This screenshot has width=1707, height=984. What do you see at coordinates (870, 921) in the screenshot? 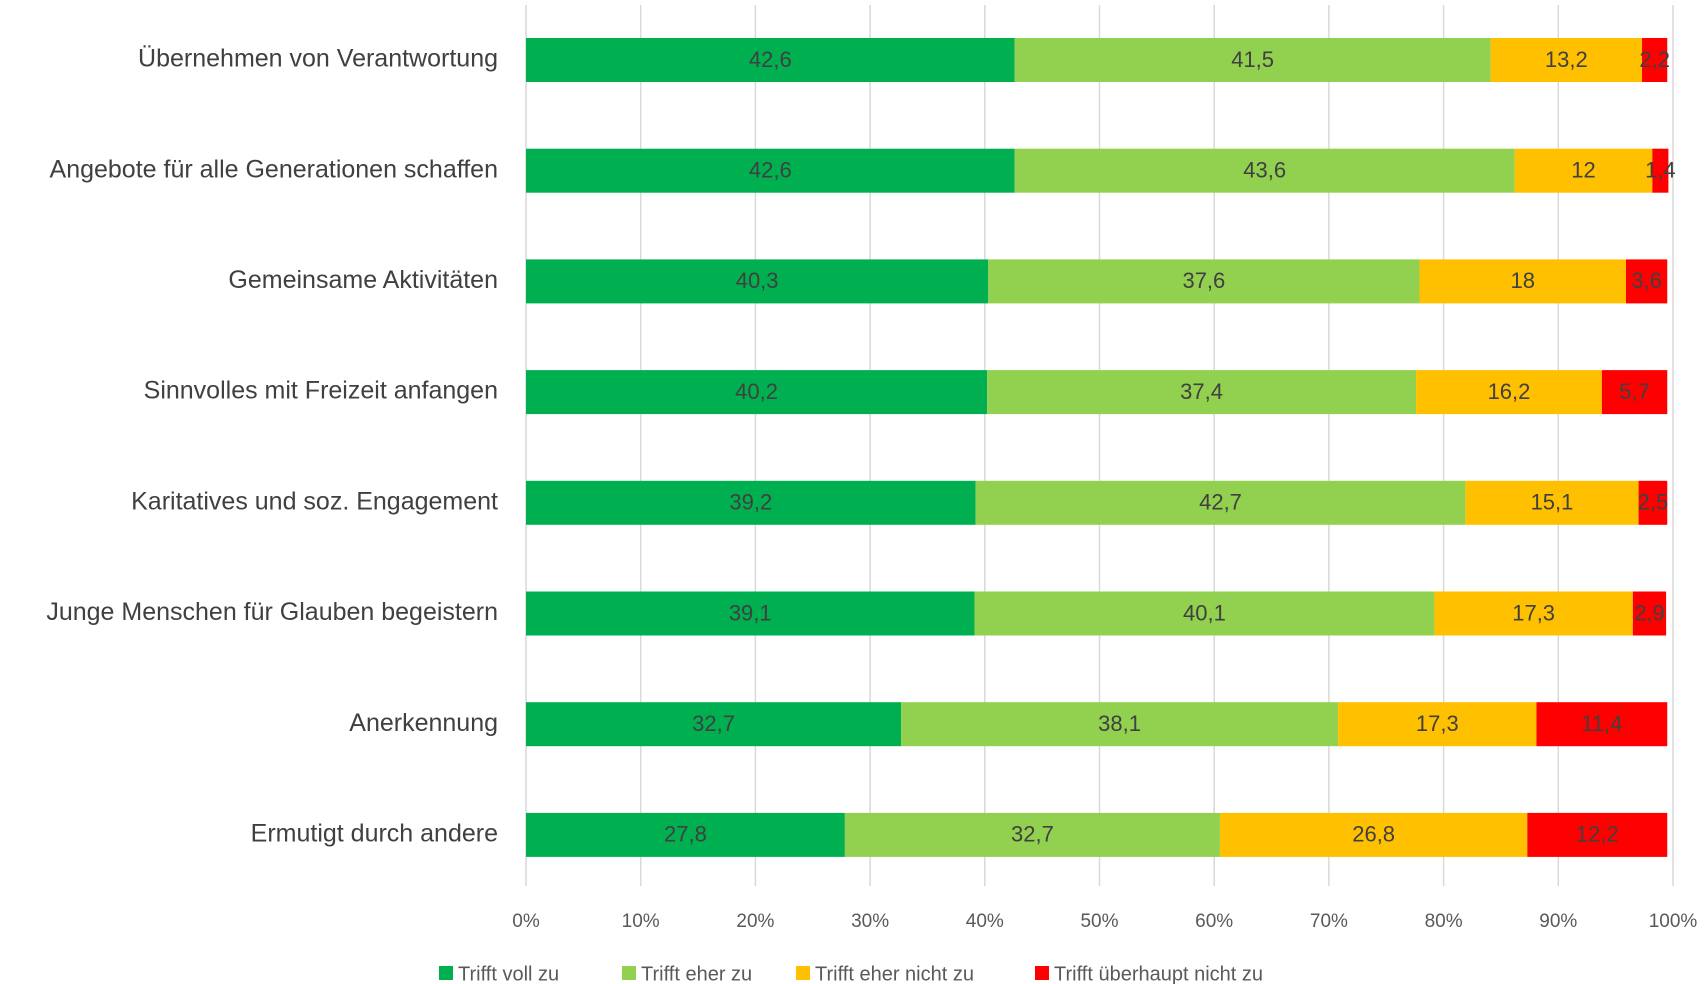
I see `x-tick-label: 30%` at bounding box center [870, 921].